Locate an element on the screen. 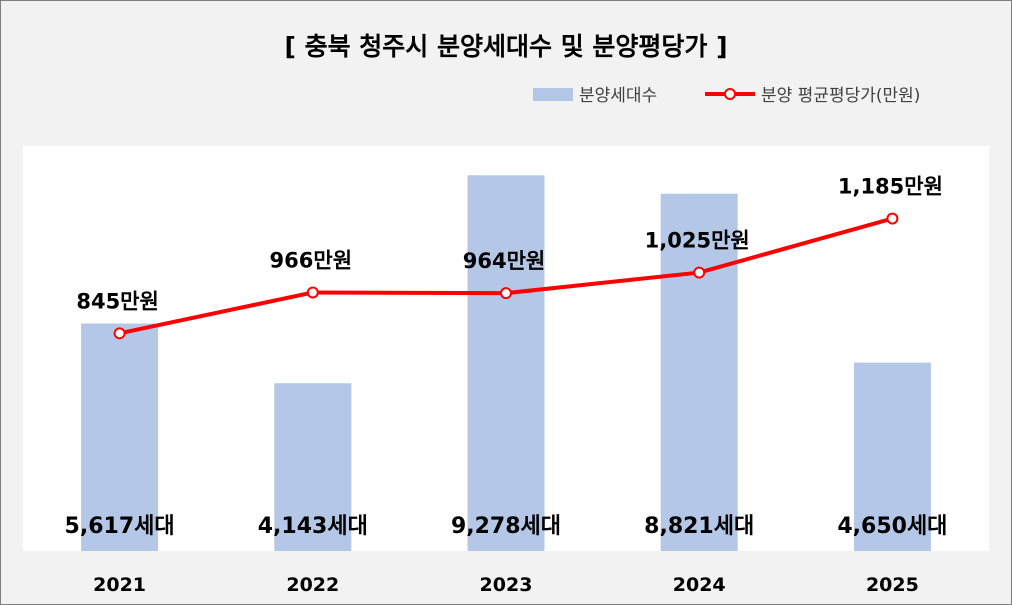 This screenshot has height=605, width=1012. bar-label-2023: 9,278세대 is located at coordinates (506, 526).